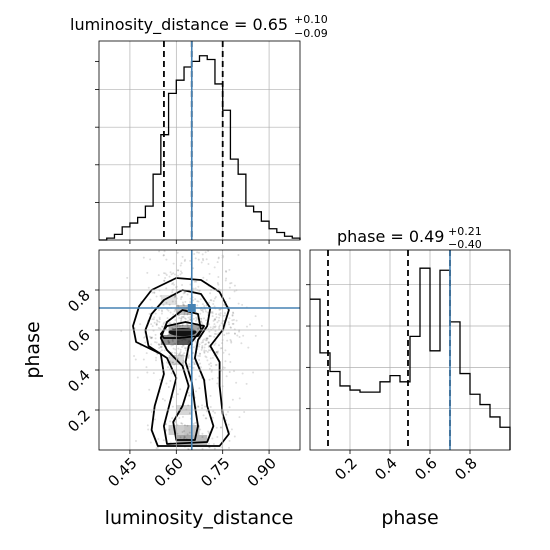 The height and width of the screenshot is (550, 550). I want to click on luminosity-distance-histogram-grid, so click(199, 140).